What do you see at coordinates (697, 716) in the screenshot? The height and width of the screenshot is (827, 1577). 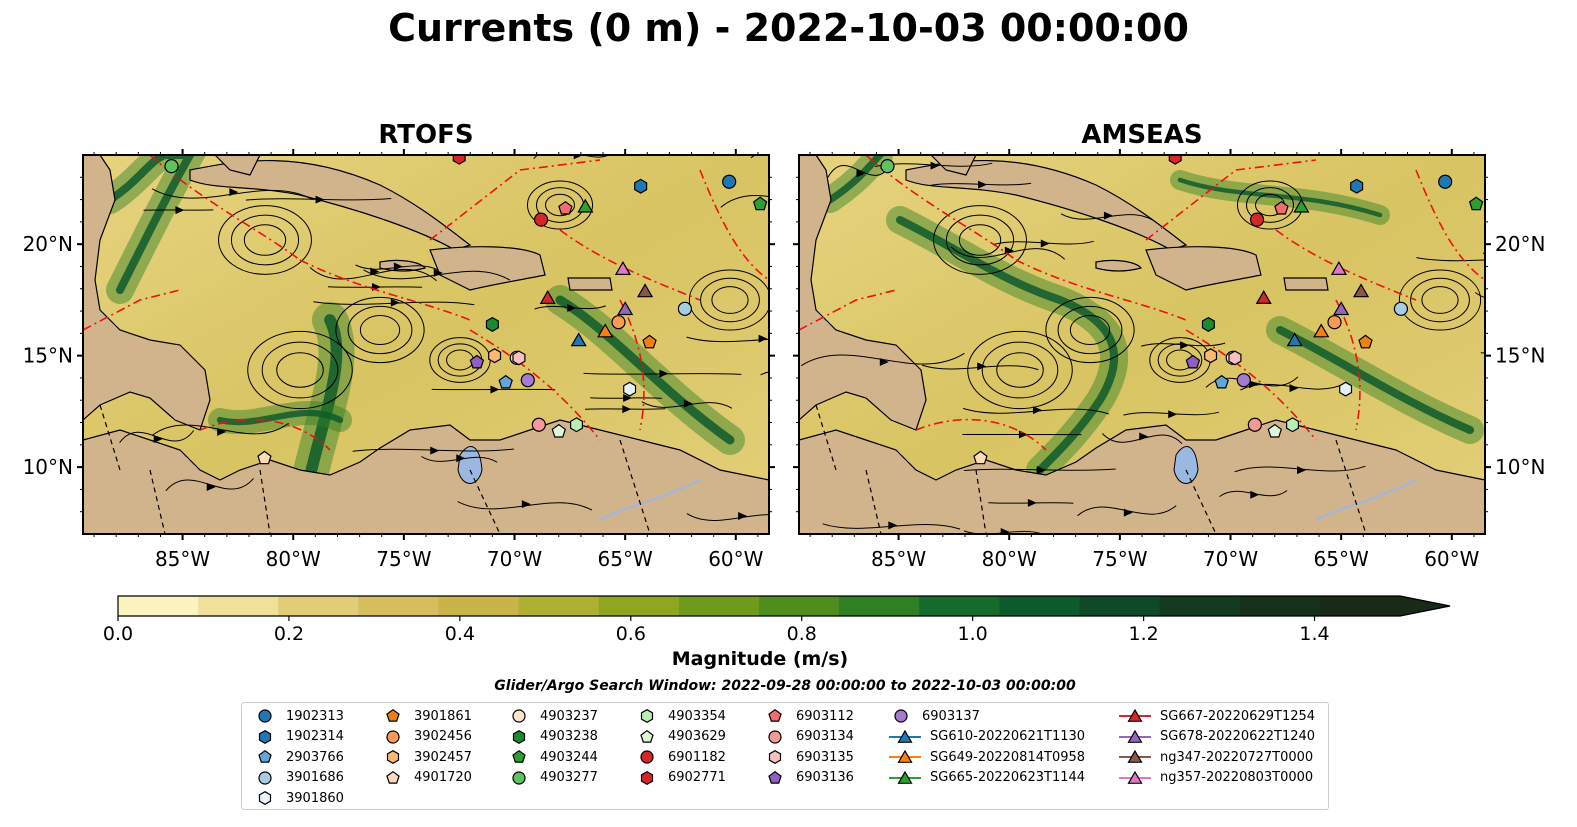 I see `legend-label: 4903354` at bounding box center [697, 716].